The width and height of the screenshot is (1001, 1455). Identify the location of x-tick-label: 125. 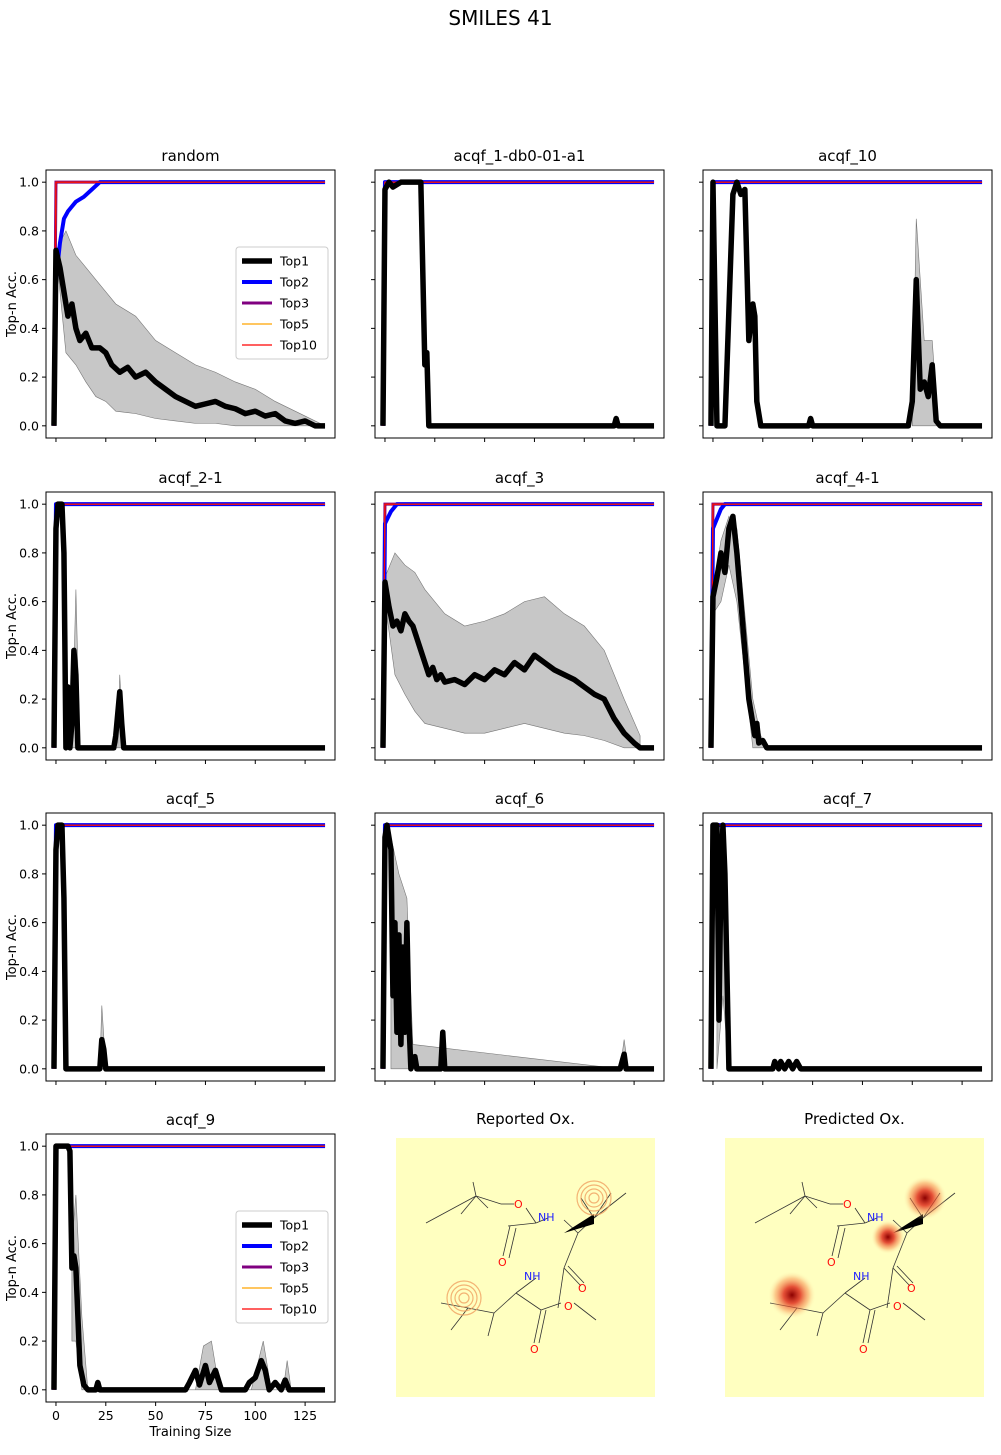
(305, 1415).